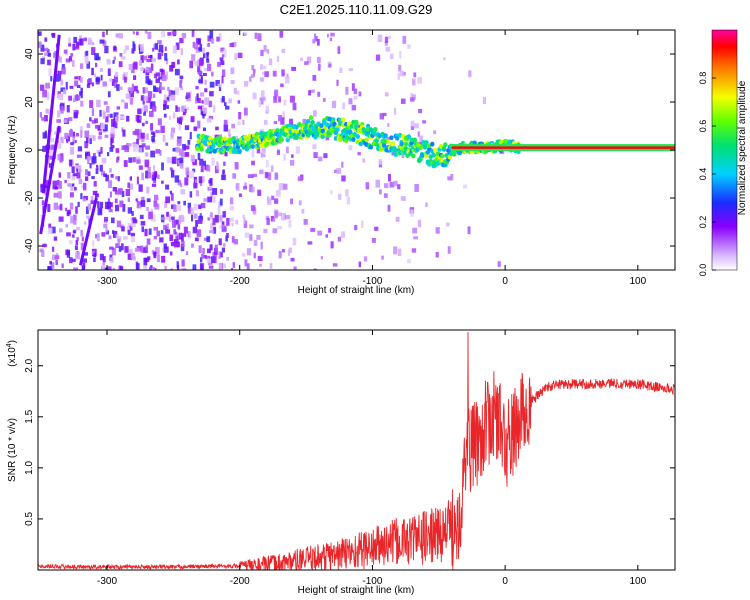 This screenshot has width=750, height=600. What do you see at coordinates (107, 281) in the screenshot?
I see `x-tick-label: -300` at bounding box center [107, 281].